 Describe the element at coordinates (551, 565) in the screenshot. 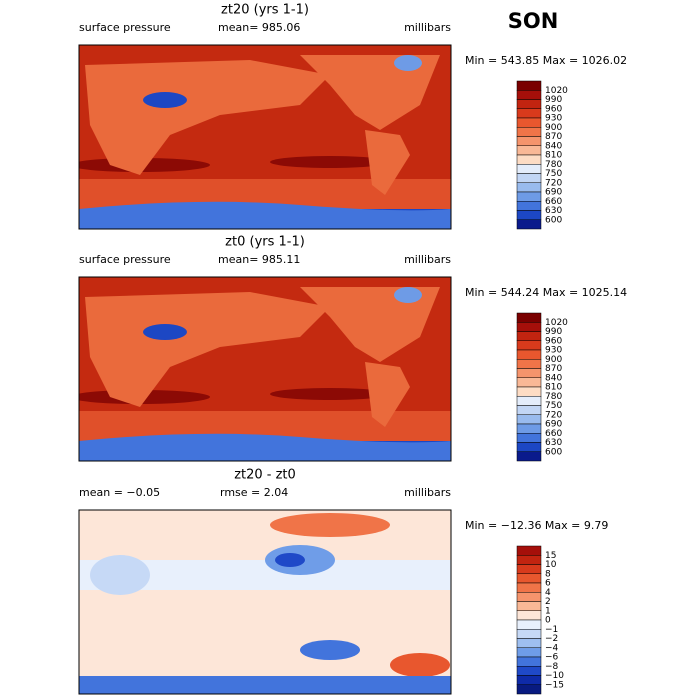

I see `colorbar-label: 10` at that location.